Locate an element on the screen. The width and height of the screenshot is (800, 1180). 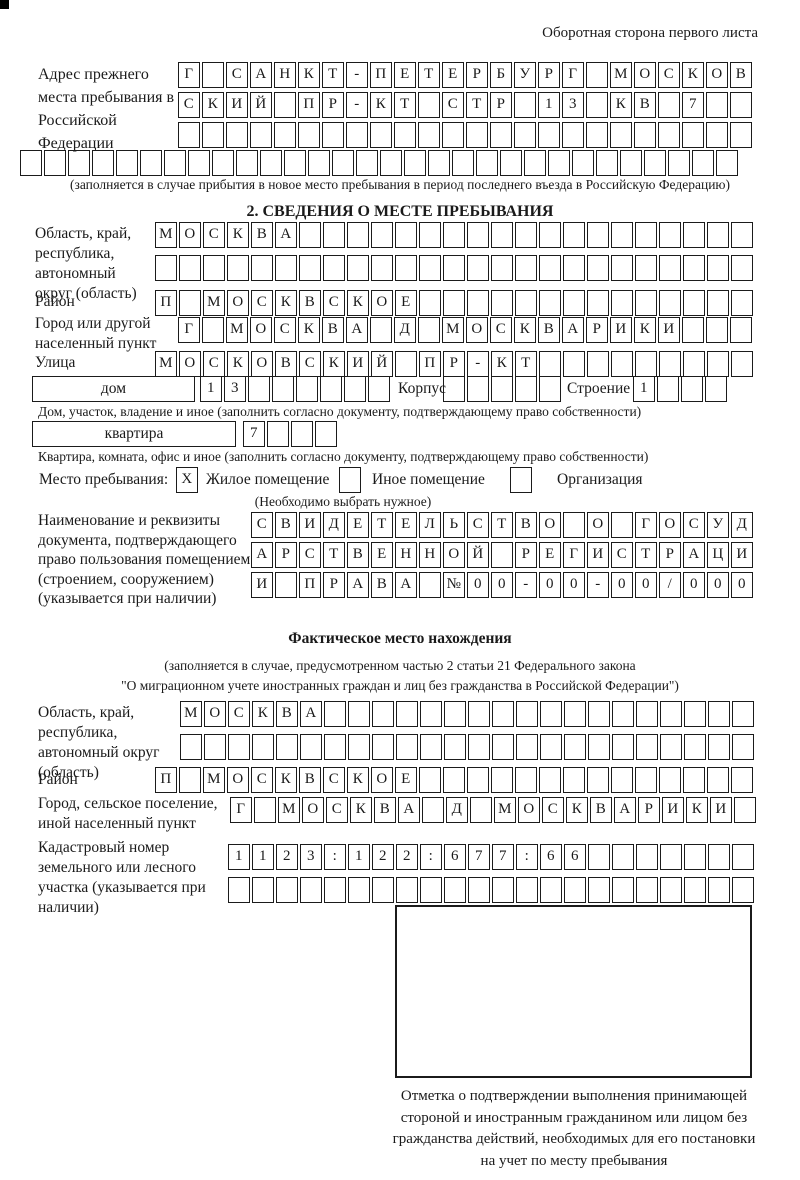
char-cell: П is located at coordinates (309, 105).